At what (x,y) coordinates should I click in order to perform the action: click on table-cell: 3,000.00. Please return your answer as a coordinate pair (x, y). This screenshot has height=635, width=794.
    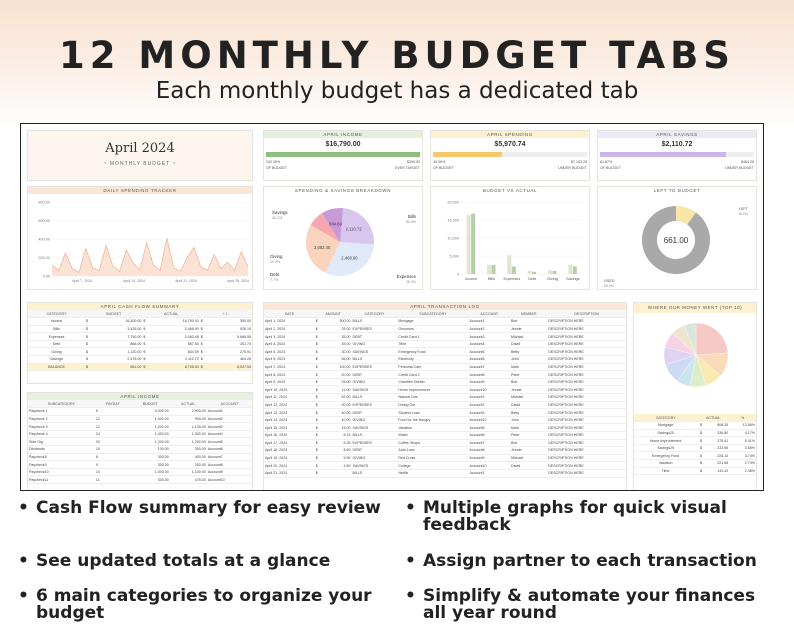
    Looking at the image, I should click on (150, 411).